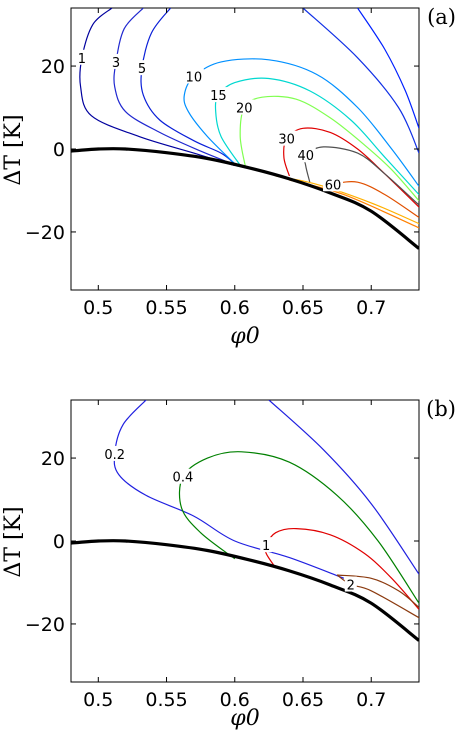  Describe the element at coordinates (98, 700) in the screenshot. I see `x-tick-label-b-0: 0.5` at that location.